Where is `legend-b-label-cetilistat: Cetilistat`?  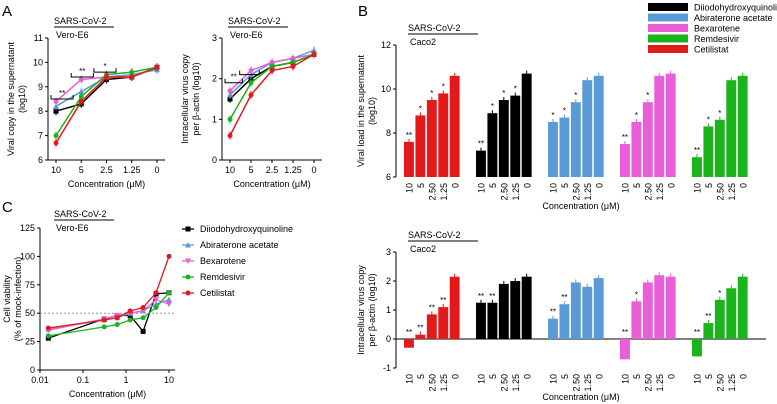
legend-b-label-cetilistat: Cetilistat is located at coordinates (711, 50).